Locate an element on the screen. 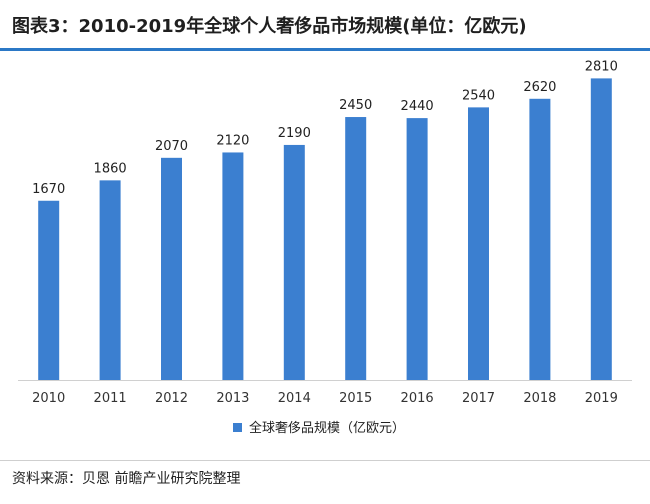 The height and width of the screenshot is (504, 650). x-tick-label-2013: 2013 is located at coordinates (232, 398).